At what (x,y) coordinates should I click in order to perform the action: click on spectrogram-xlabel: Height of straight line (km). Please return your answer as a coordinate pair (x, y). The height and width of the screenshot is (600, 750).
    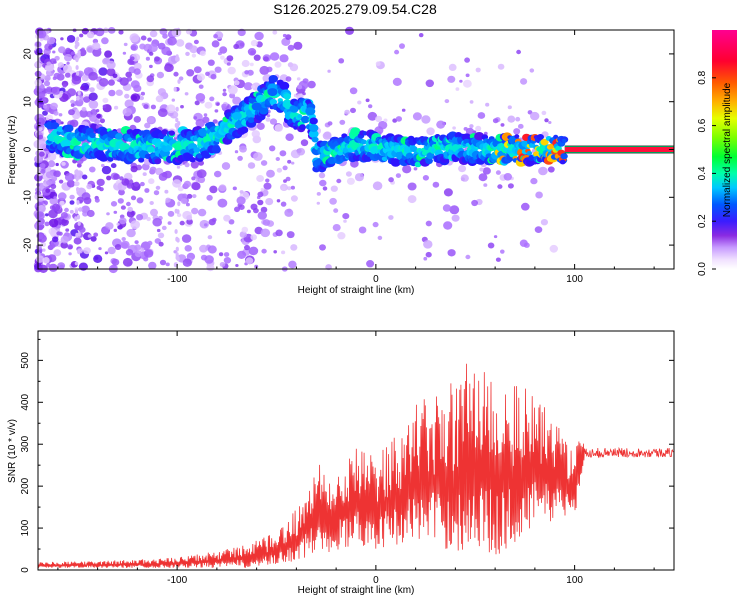
    Looking at the image, I should click on (356, 290).